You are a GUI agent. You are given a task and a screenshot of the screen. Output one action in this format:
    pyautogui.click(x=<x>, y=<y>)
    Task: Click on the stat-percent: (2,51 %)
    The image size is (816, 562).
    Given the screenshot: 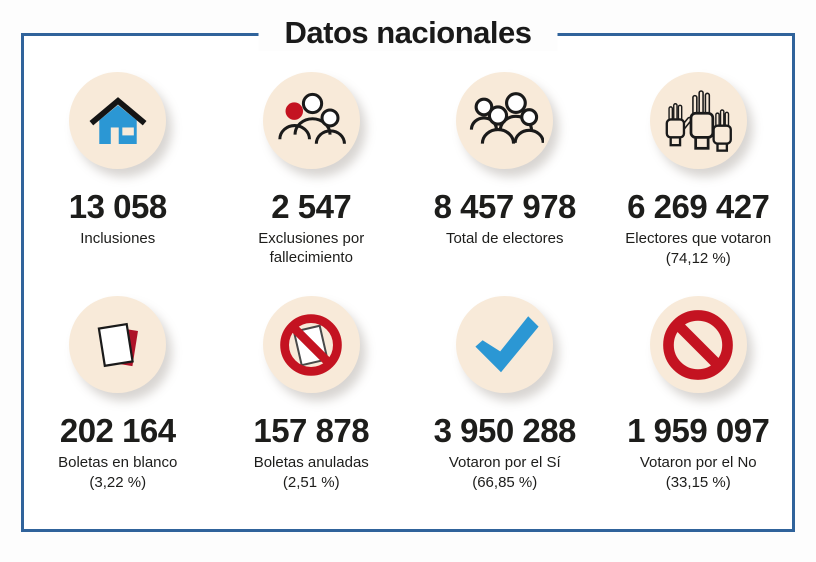 What is the action you would take?
    pyautogui.click(x=311, y=483)
    